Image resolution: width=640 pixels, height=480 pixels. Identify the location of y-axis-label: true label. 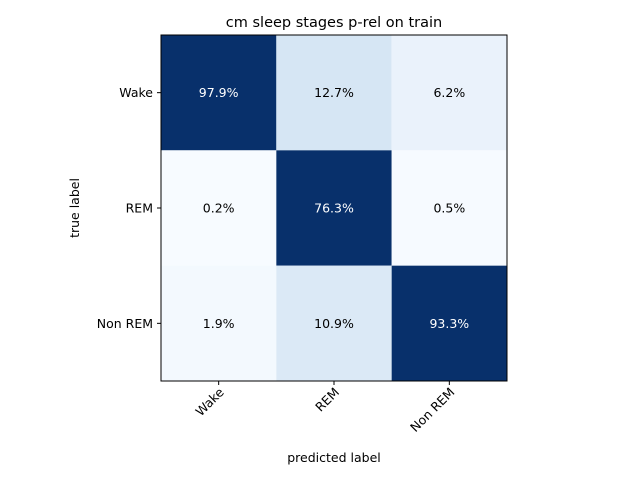
(74, 208).